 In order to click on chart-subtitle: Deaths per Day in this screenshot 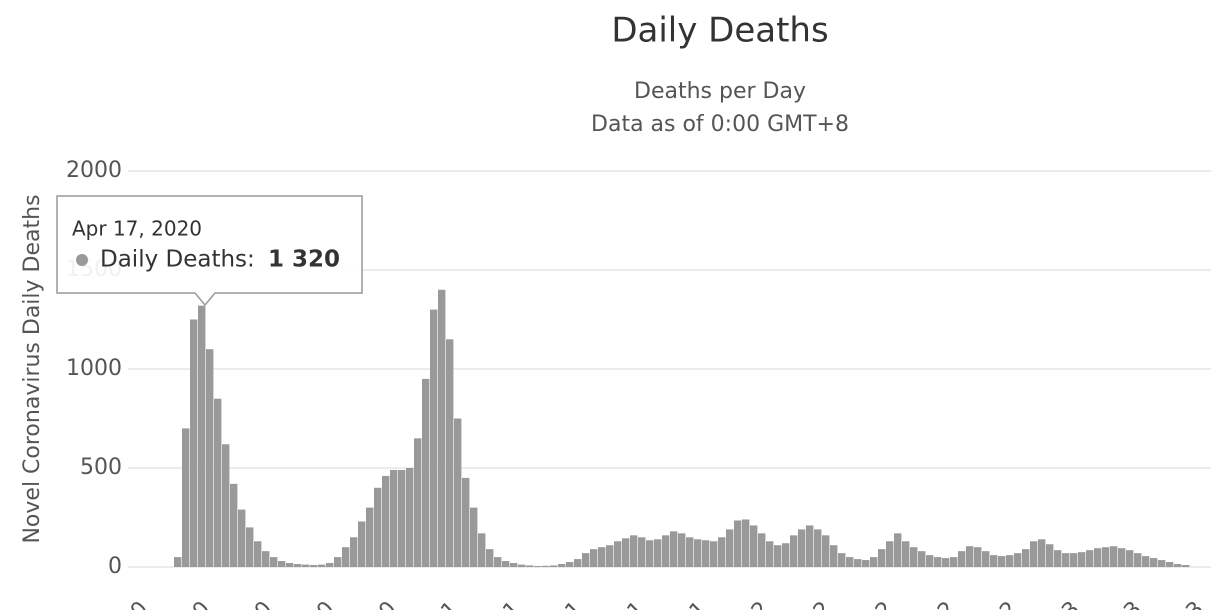, I will do `click(720, 91)`.